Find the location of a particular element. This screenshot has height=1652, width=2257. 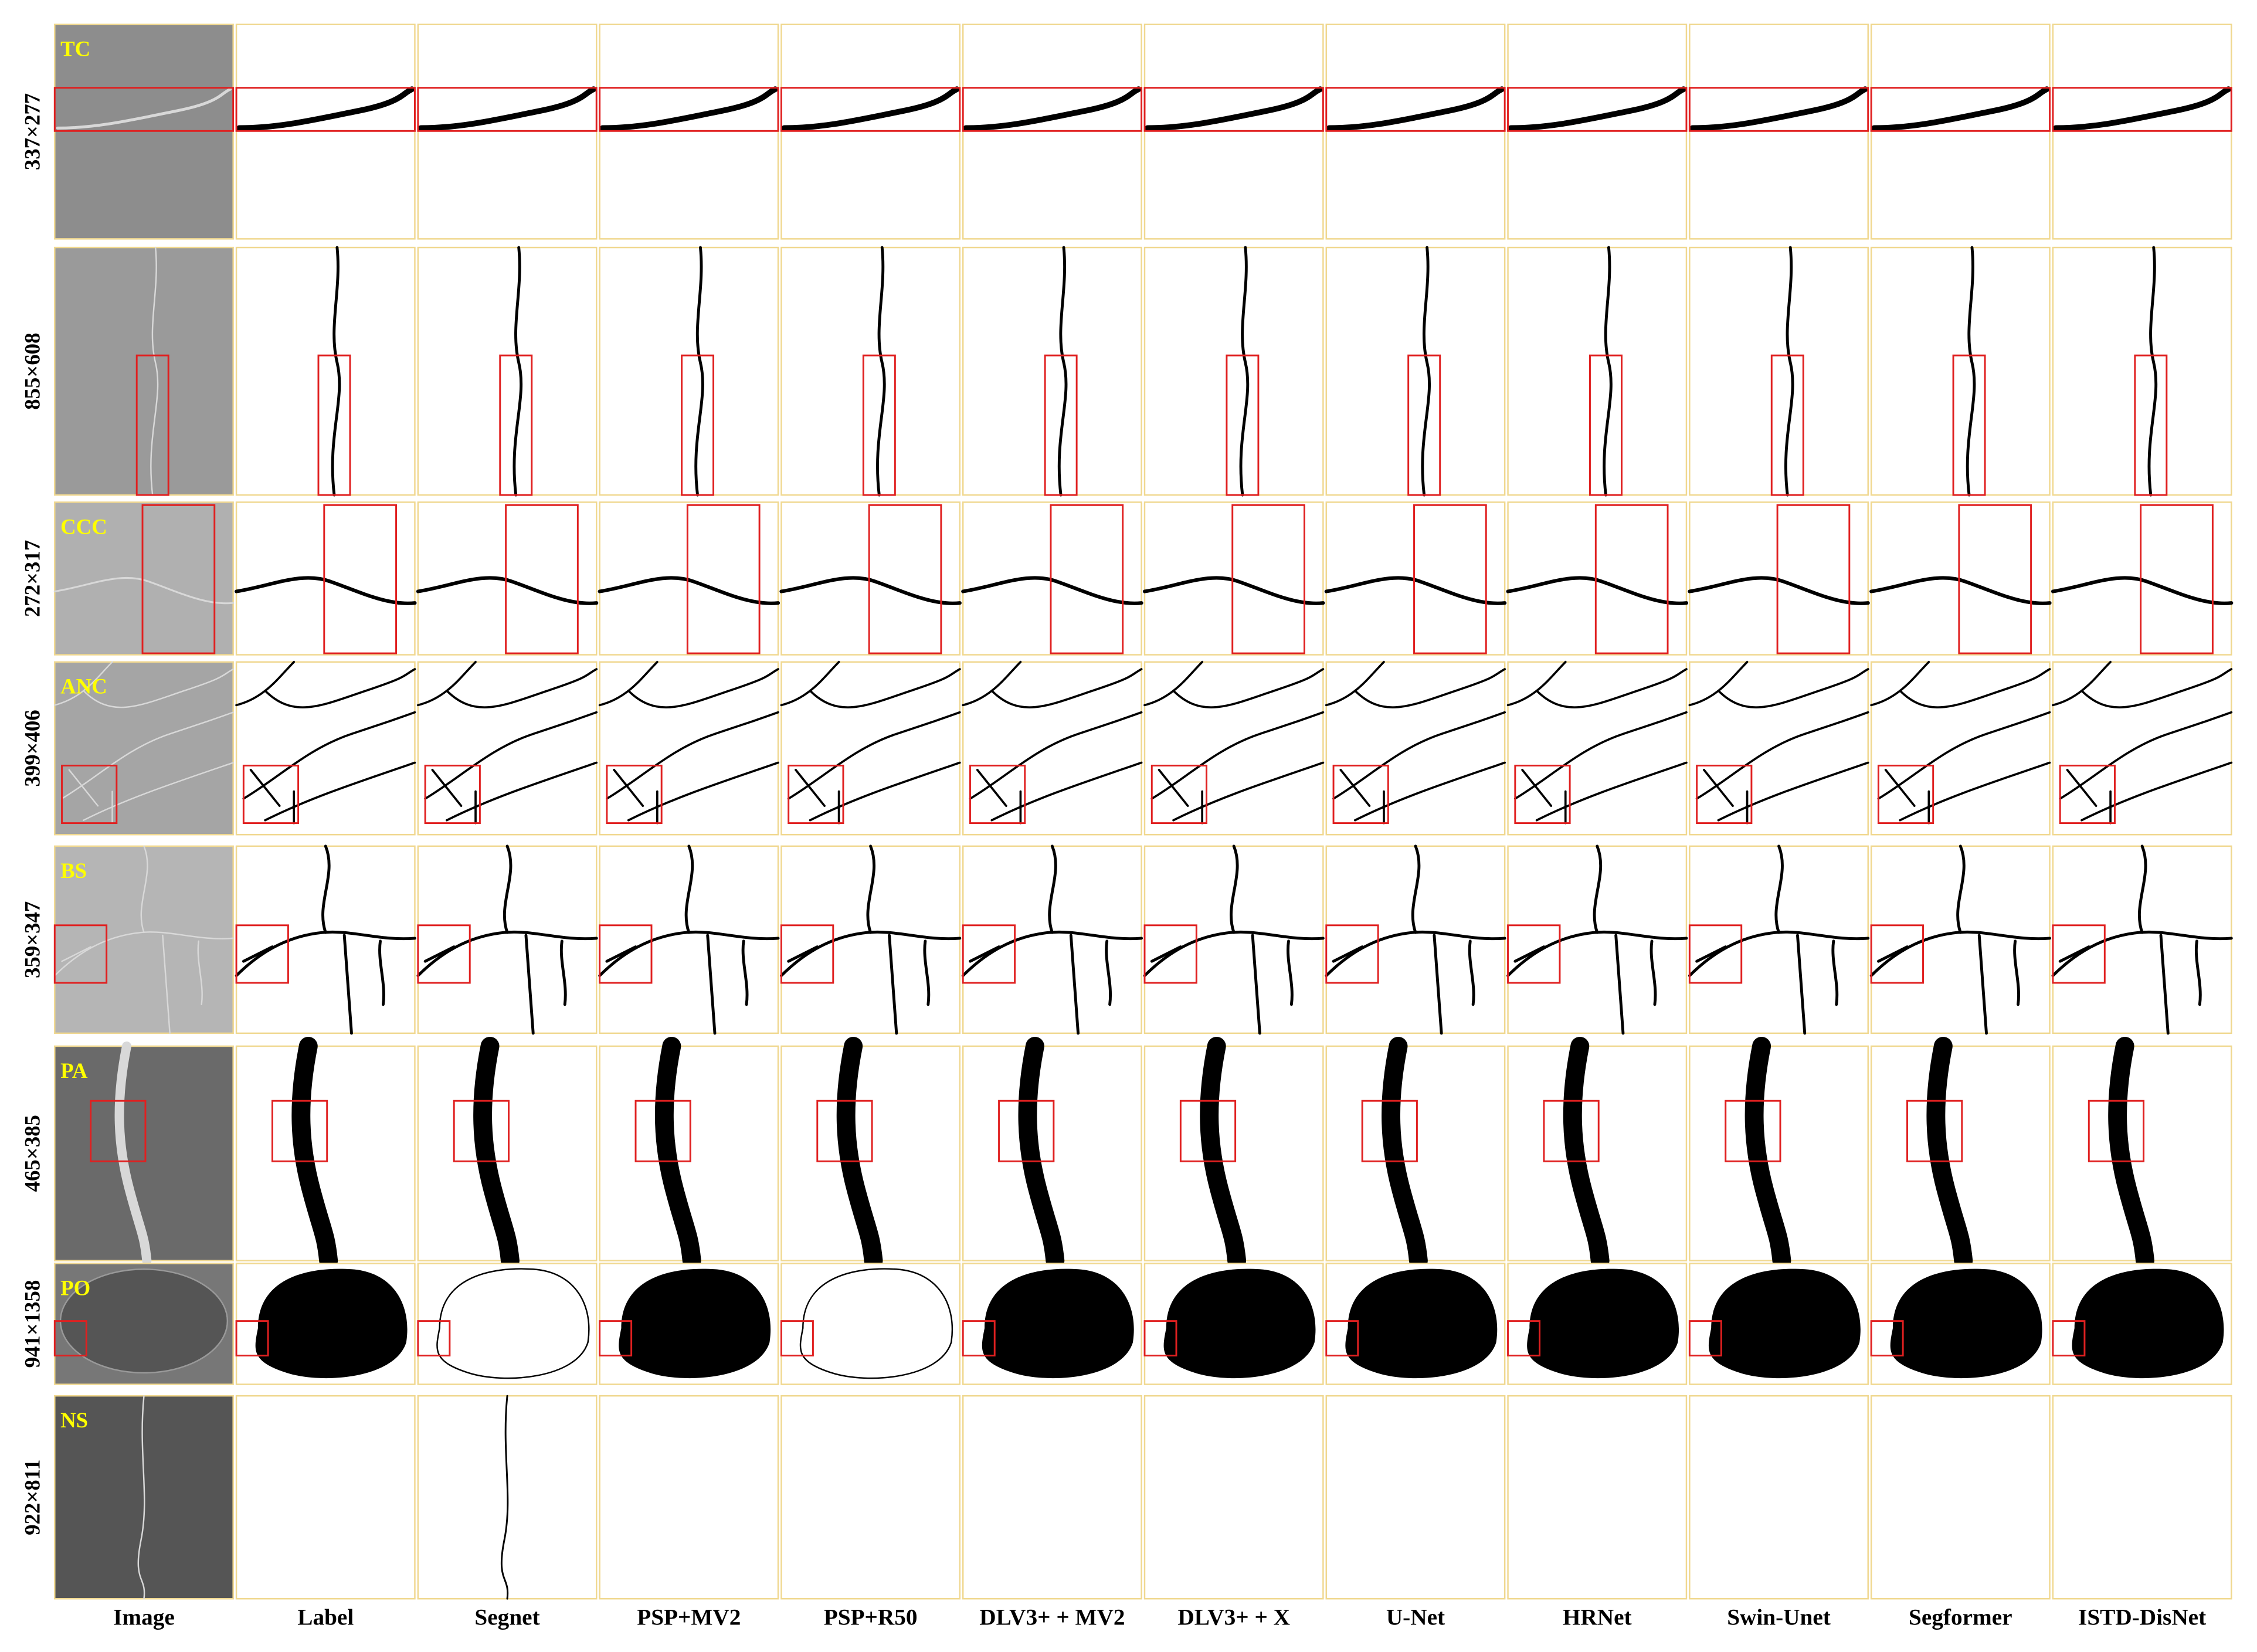

column-label: DLV3+ + MV2 is located at coordinates (1052, 1617).